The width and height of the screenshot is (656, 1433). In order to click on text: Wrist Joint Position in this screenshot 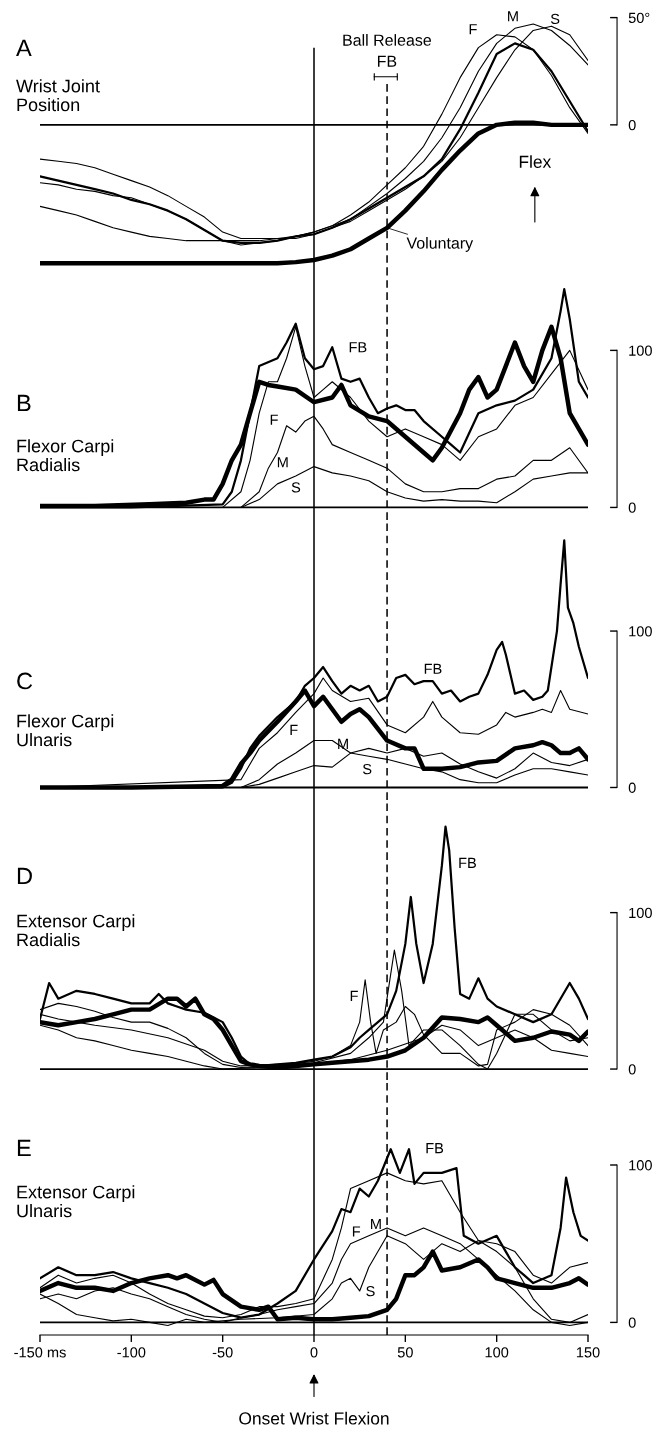, I will do `click(58, 95)`.